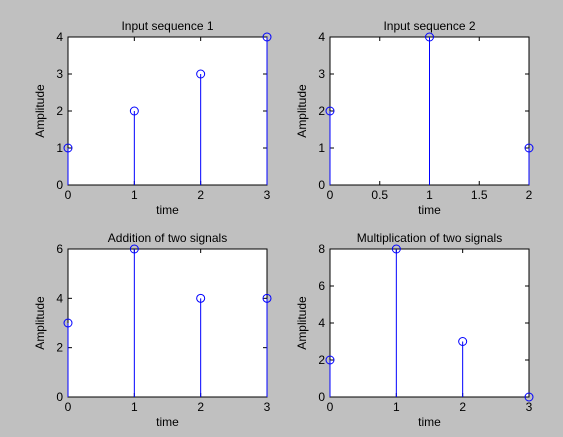 Image resolution: width=563 pixels, height=437 pixels. Describe the element at coordinates (379, 195) in the screenshot. I see `x-tick-label: 0.5` at that location.